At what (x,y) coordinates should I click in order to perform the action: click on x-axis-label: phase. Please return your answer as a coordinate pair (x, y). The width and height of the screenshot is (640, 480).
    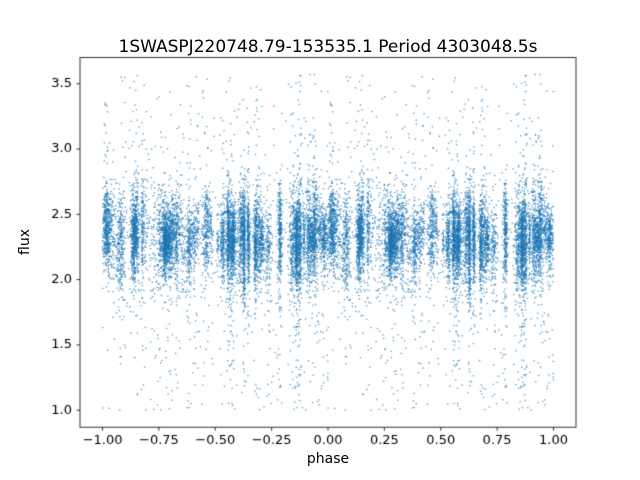
    Looking at the image, I should click on (328, 459).